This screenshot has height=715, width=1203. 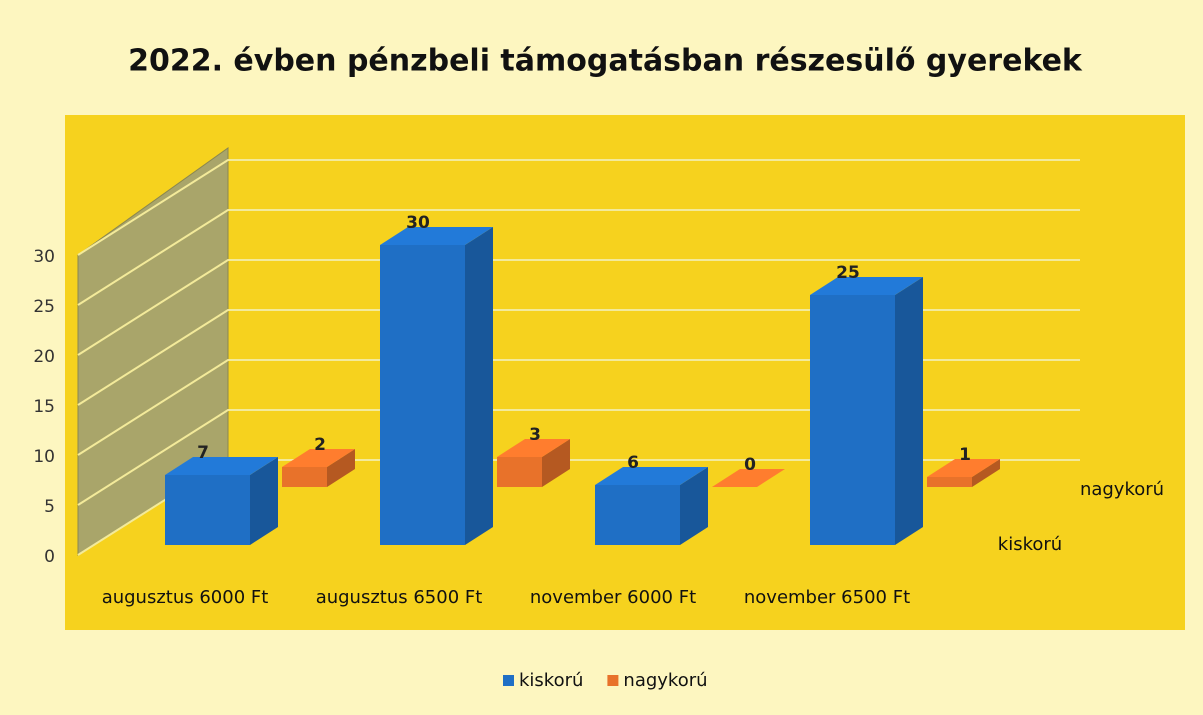 I want to click on y-tick-label: 10, so click(x=44, y=457).